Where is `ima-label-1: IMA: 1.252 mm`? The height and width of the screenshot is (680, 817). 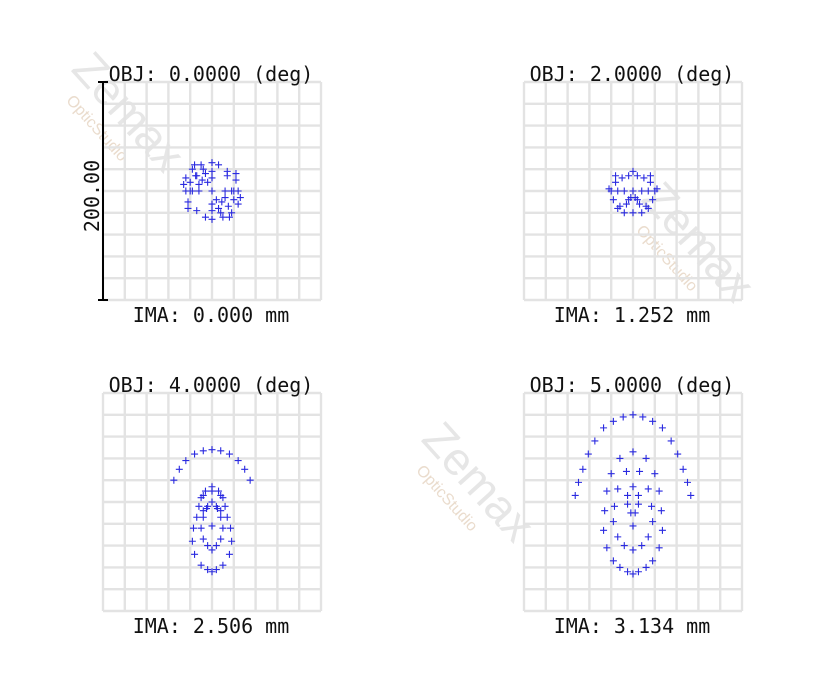 ima-label-1: IMA: 1.252 mm is located at coordinates (632, 315).